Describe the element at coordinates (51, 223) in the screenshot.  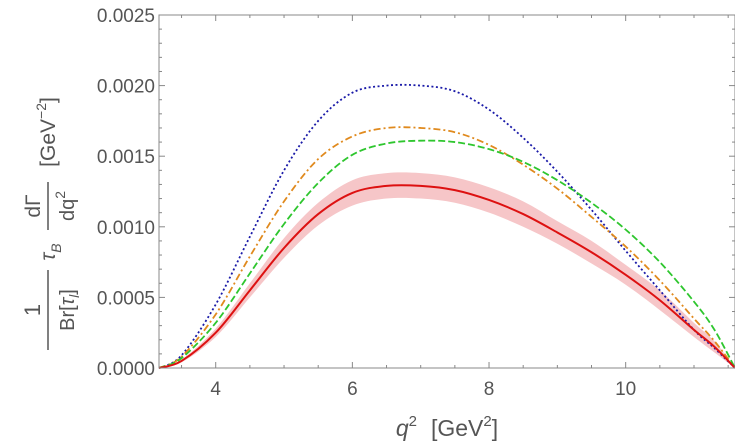
I see `y-axis-label: 1 Br[τl] τB dΓ dq2 [GeV−2]` at that location.